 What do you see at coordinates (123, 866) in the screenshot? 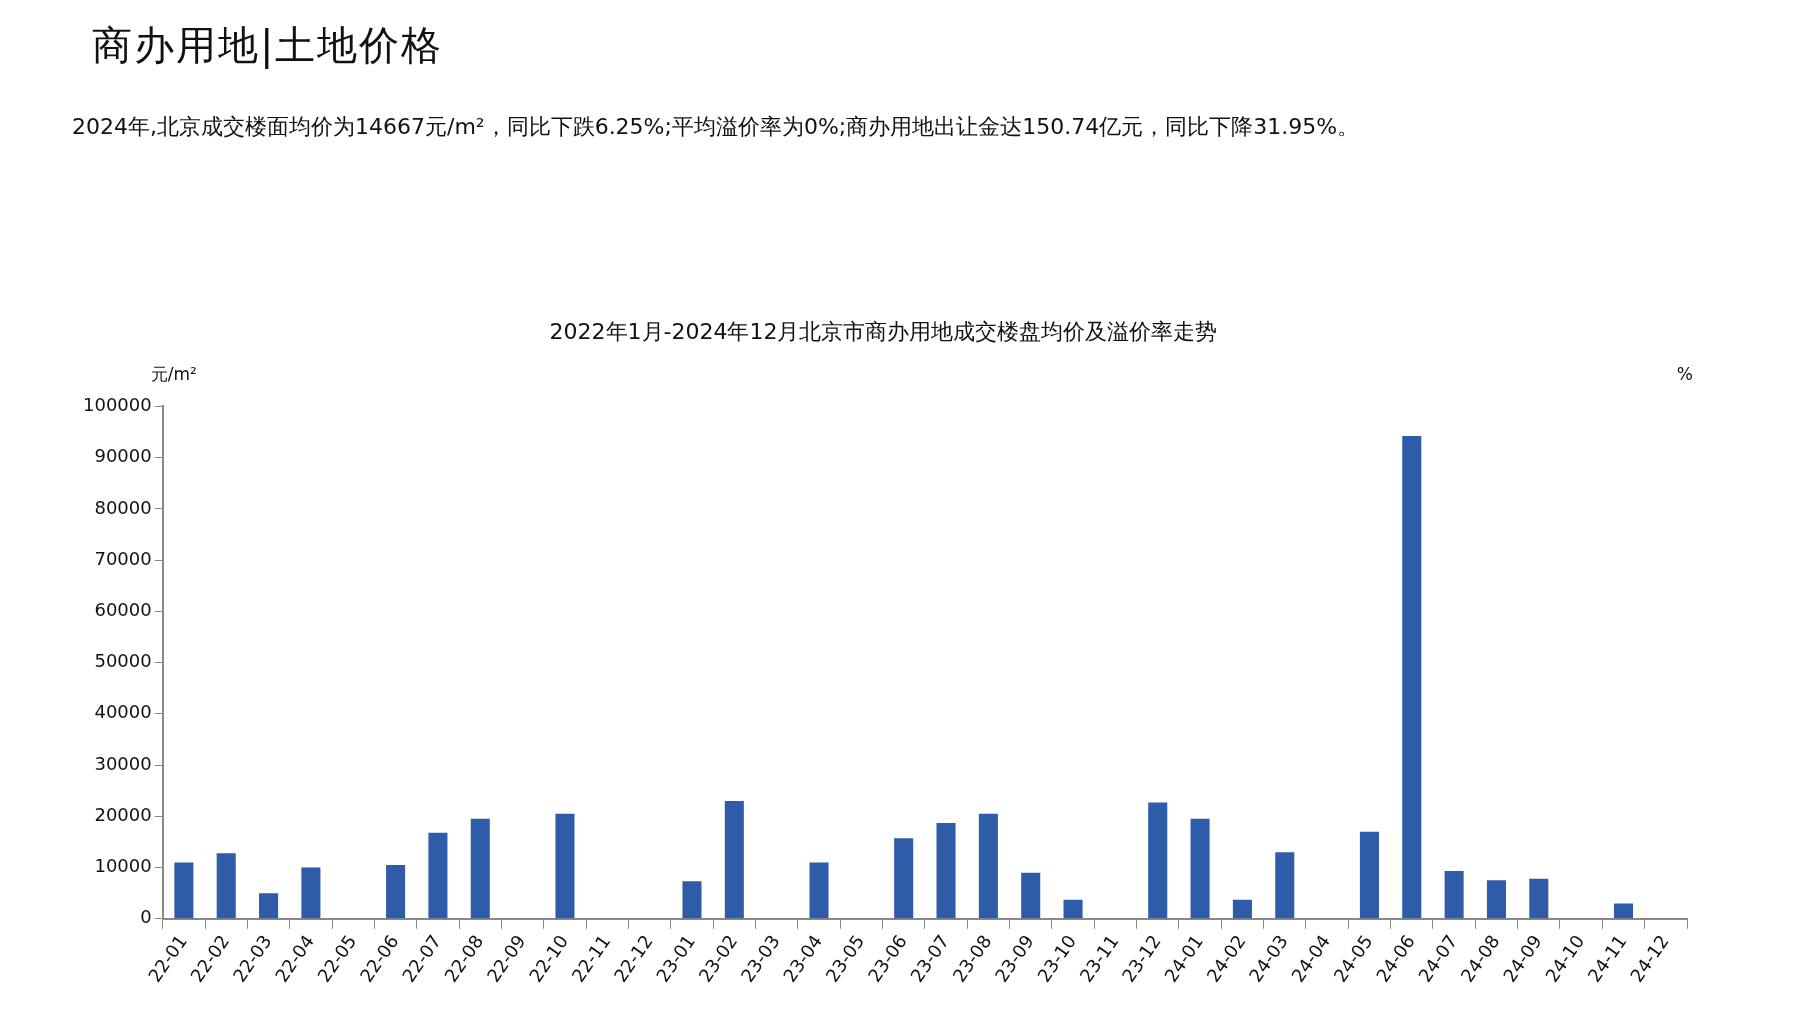
I see `y-tick-label: 10000` at bounding box center [123, 866].